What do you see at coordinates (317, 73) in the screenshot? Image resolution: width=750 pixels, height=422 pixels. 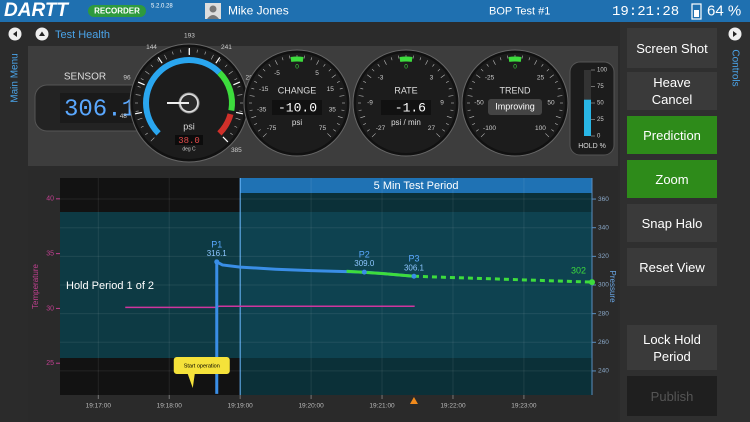 I see `gauge-tick-label: 5` at bounding box center [317, 73].